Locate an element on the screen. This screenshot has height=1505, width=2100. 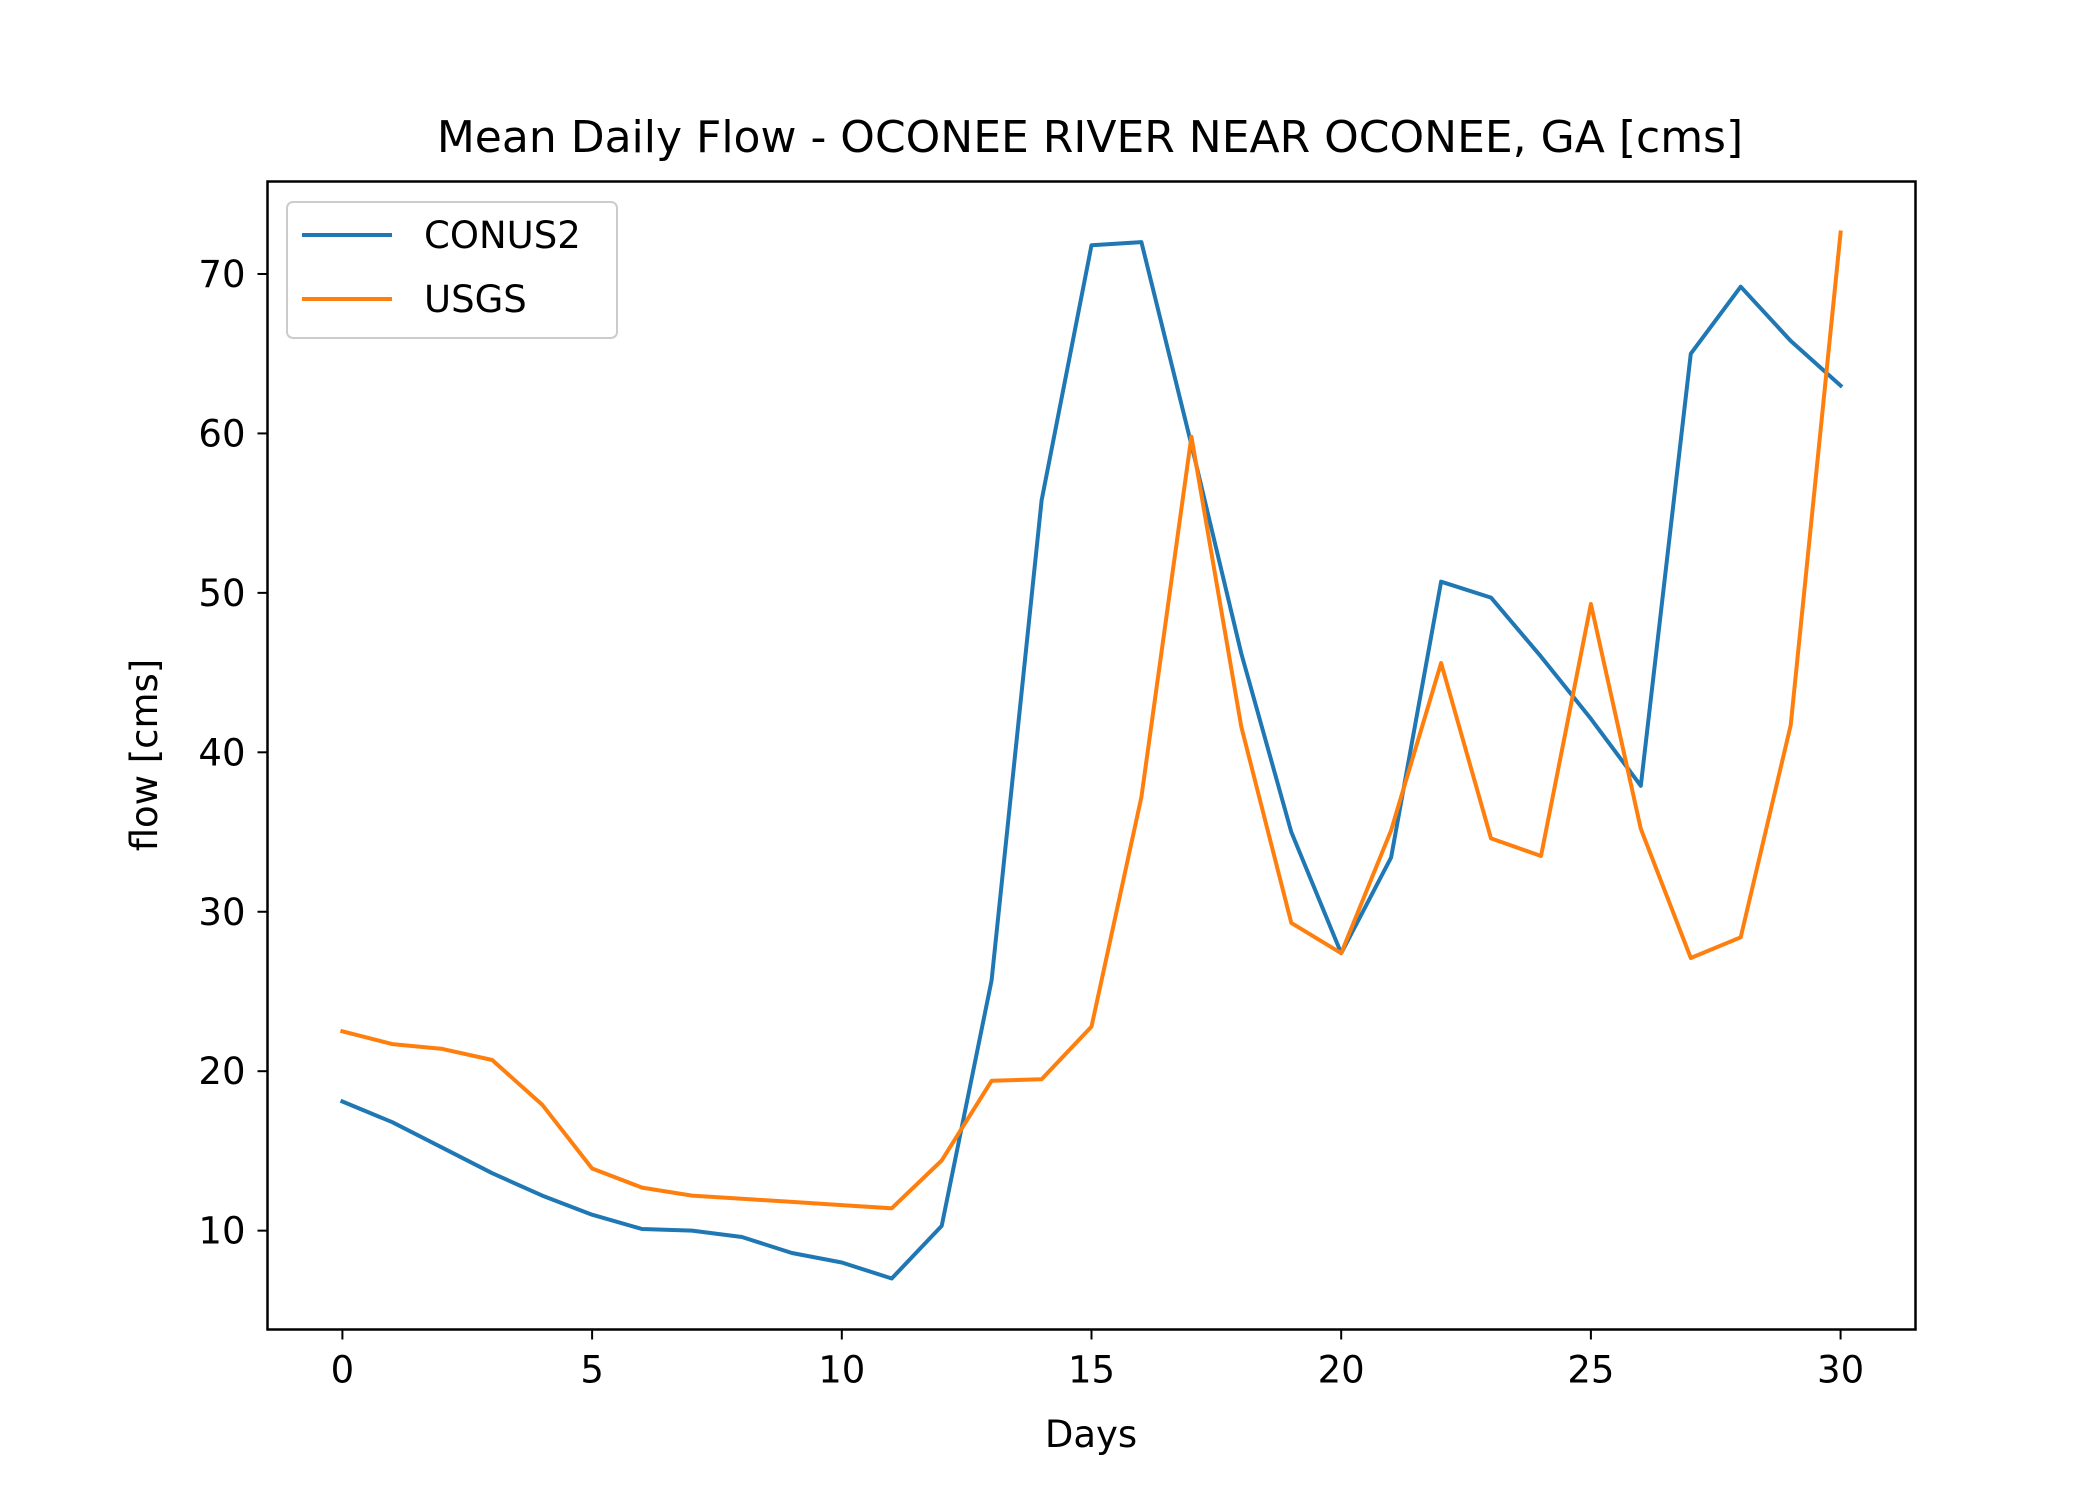
y-tick-label: 40 is located at coordinates (221, 752).